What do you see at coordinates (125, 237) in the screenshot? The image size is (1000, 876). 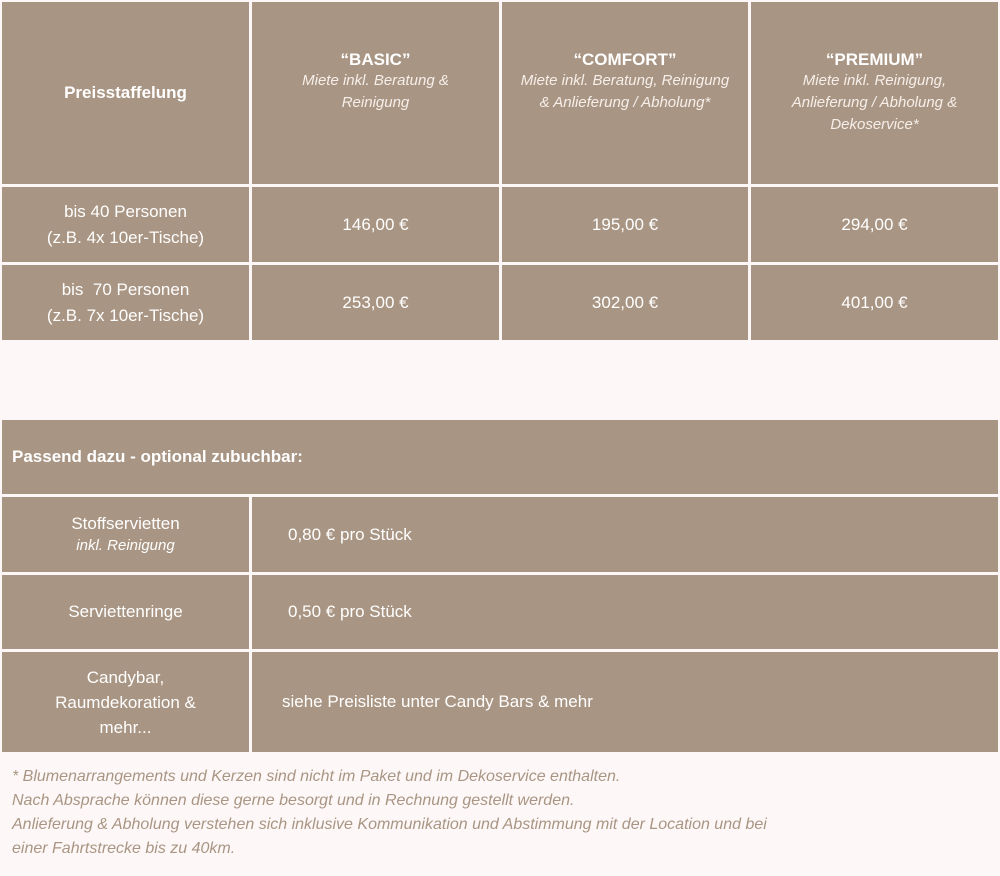 I see `tables: (z.B. 4x 10er-Tische)` at bounding box center [125, 237].